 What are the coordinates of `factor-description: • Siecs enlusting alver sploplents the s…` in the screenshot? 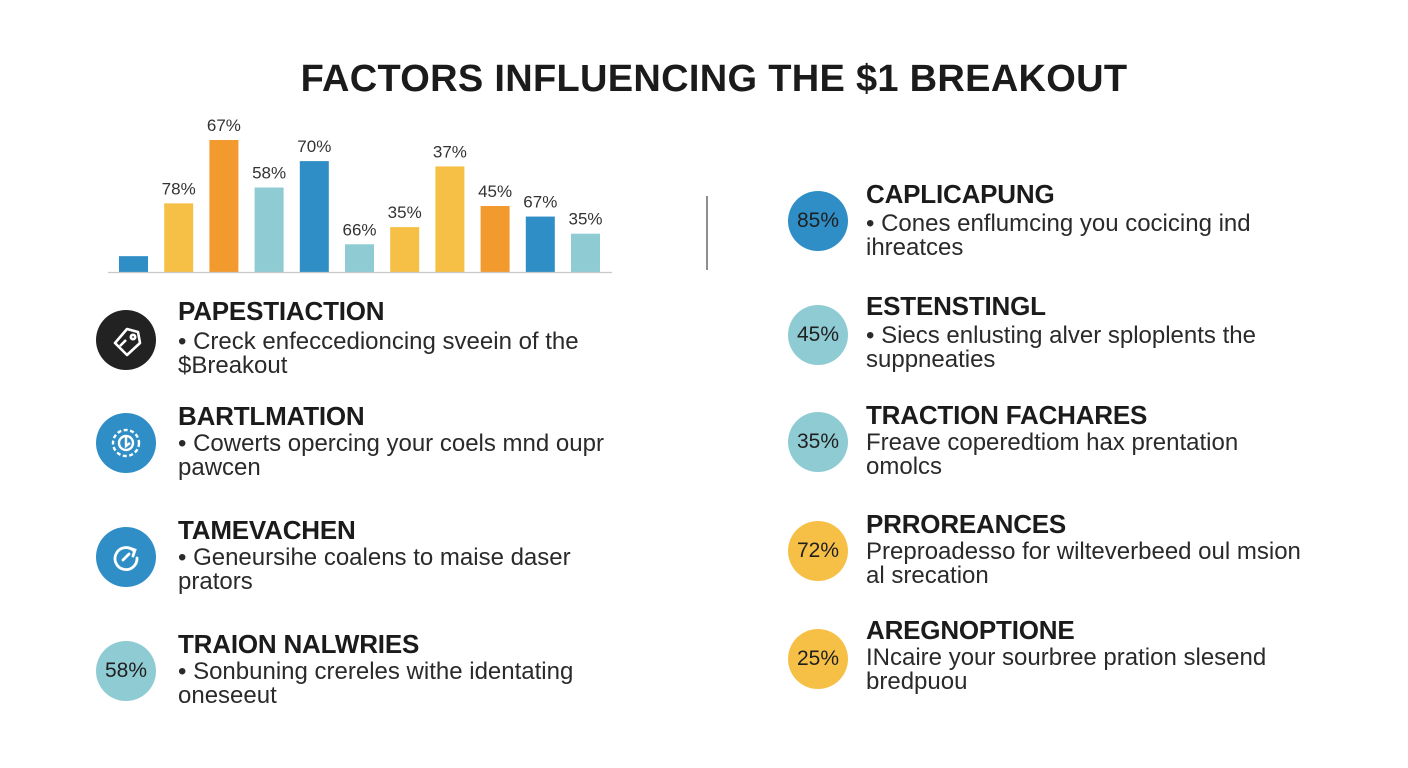 It's located at (1061, 347).